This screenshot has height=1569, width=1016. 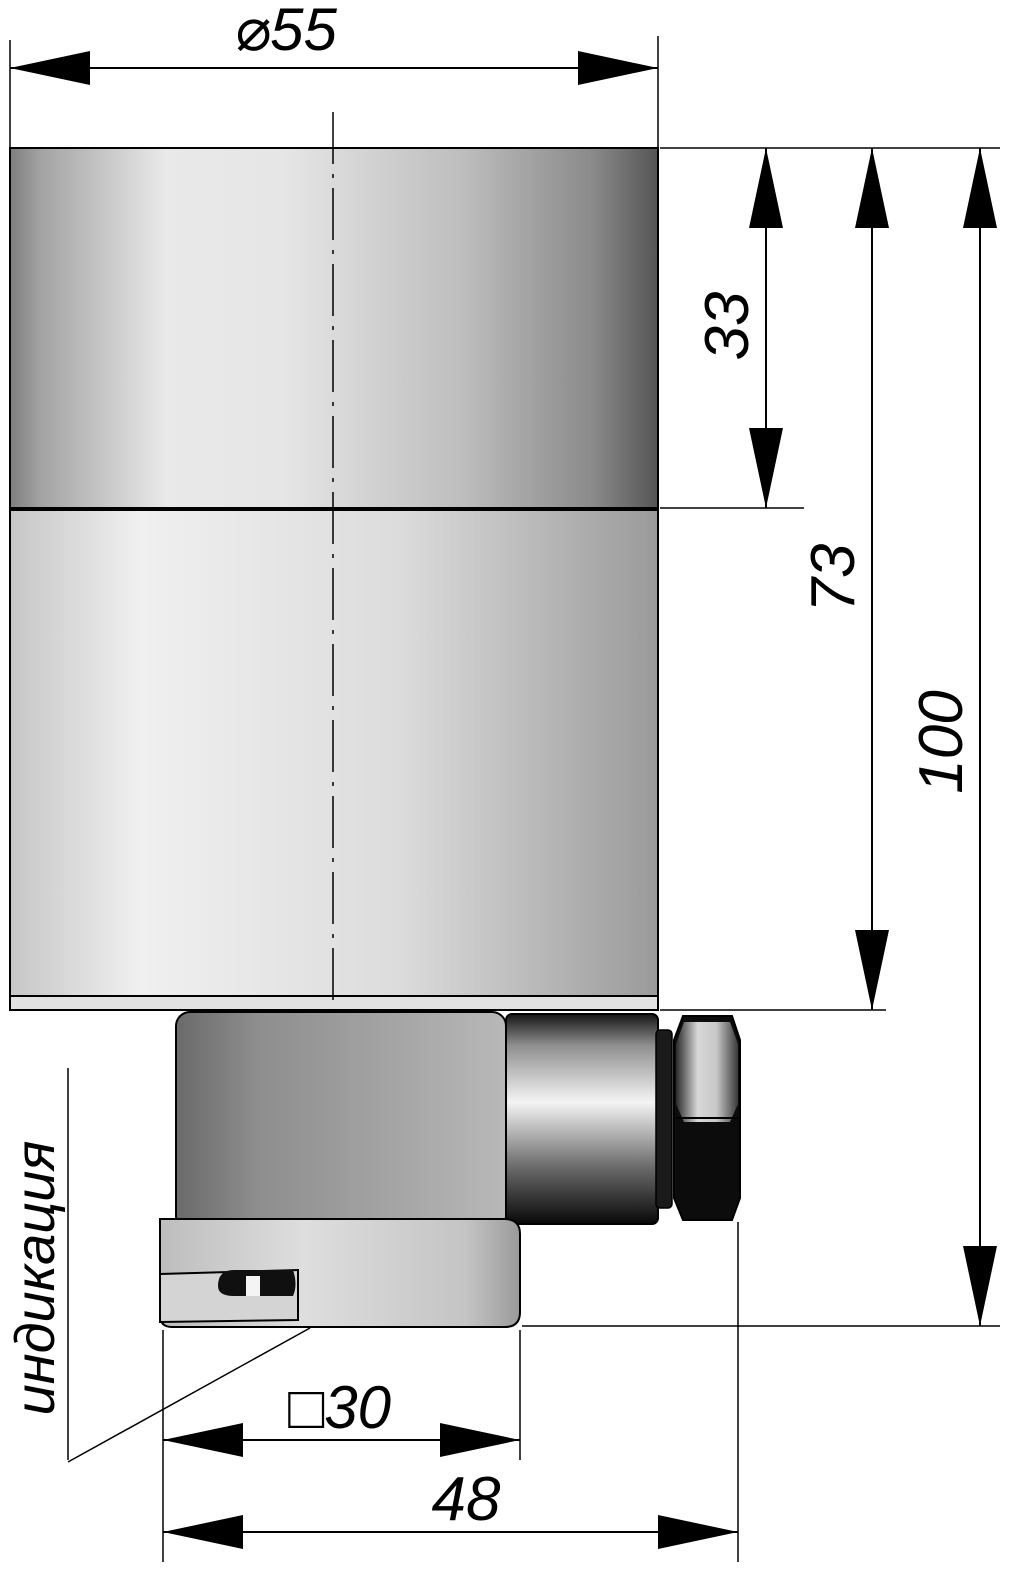 What do you see at coordinates (582, 1119) in the screenshot?
I see `cable-gland` at bounding box center [582, 1119].